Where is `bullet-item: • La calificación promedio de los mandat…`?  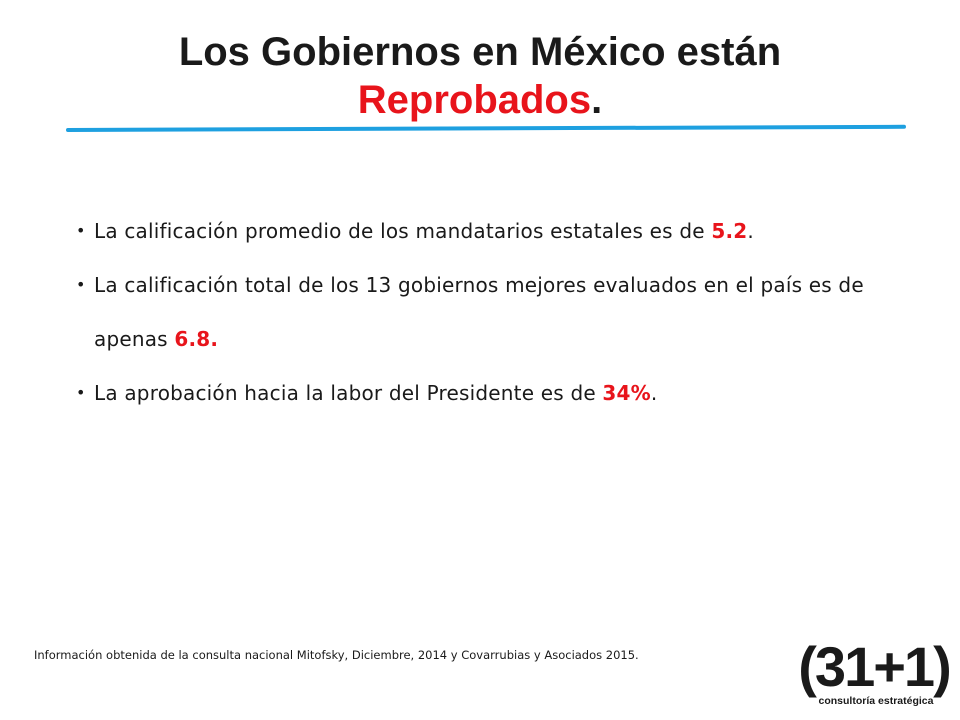
bullet-item: • La calificación promedio de los mandat… is located at coordinates (476, 231).